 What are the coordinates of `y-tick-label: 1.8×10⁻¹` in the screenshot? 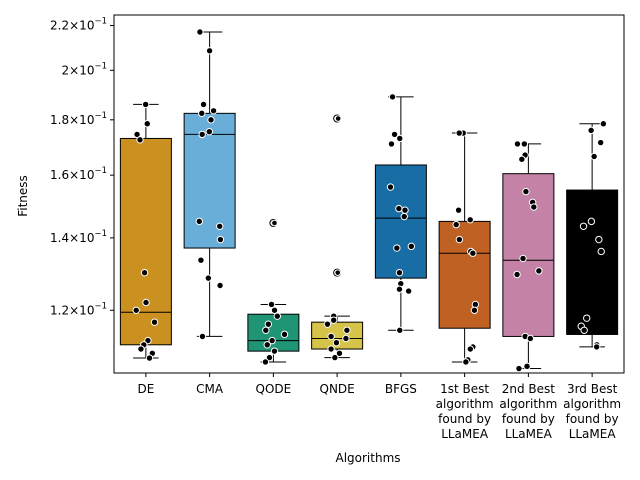 It's located at (78, 119).